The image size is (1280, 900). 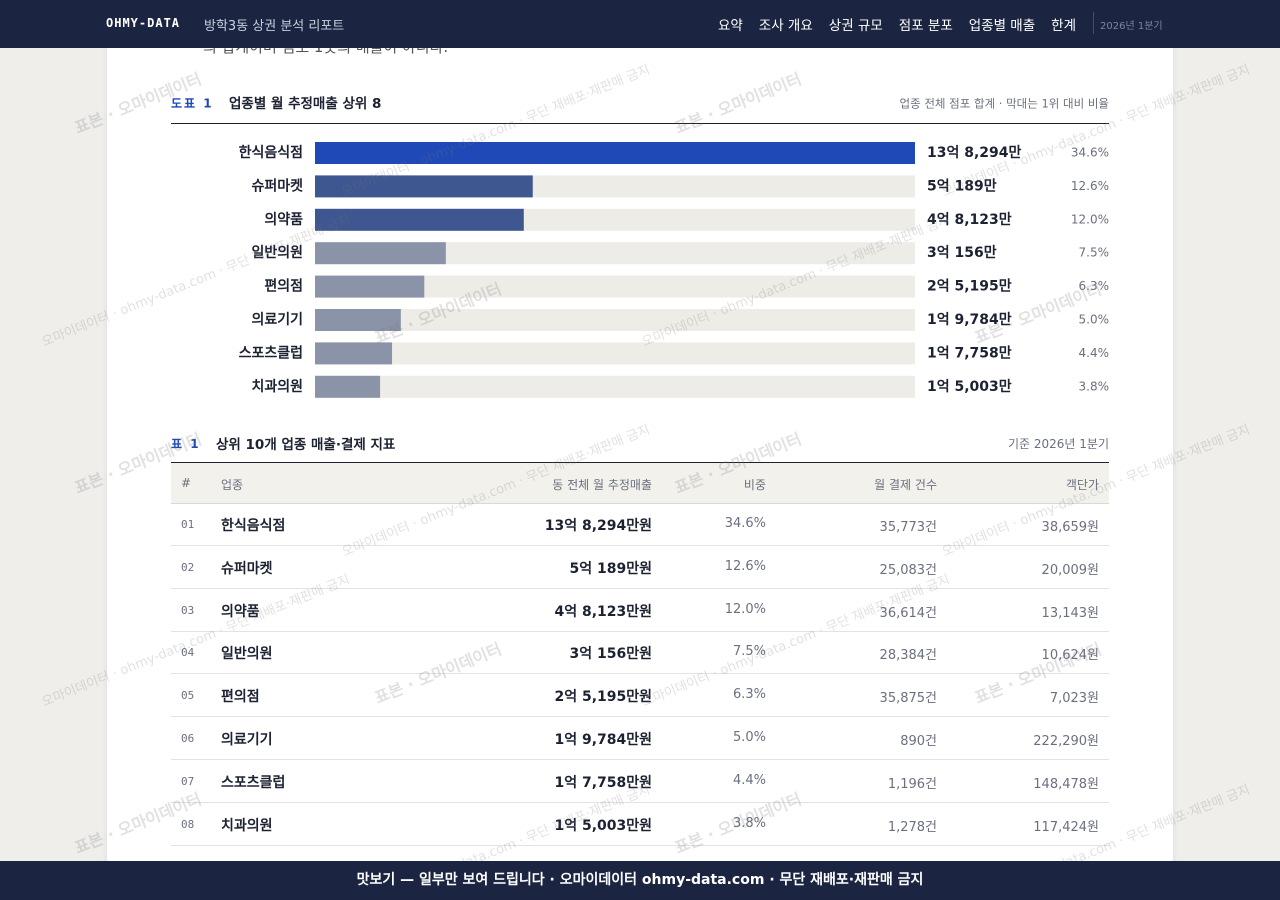 What do you see at coordinates (749, 780) in the screenshot?
I see `table-cell: 4.4%` at bounding box center [749, 780].